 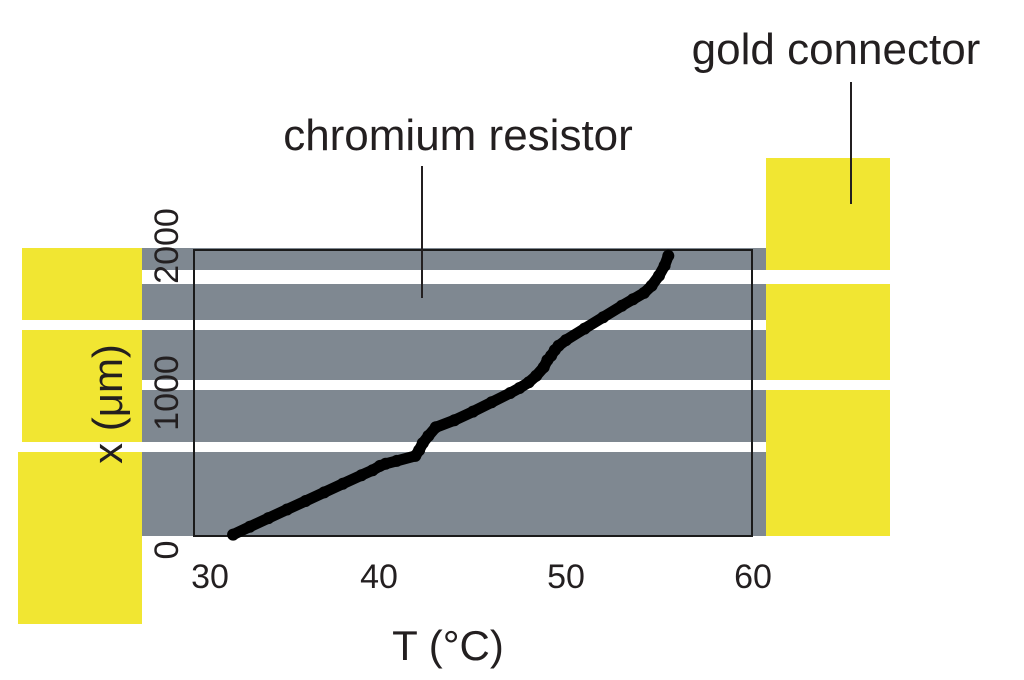 What do you see at coordinates (566, 577) in the screenshot?
I see `x-tick-50: 50` at bounding box center [566, 577].